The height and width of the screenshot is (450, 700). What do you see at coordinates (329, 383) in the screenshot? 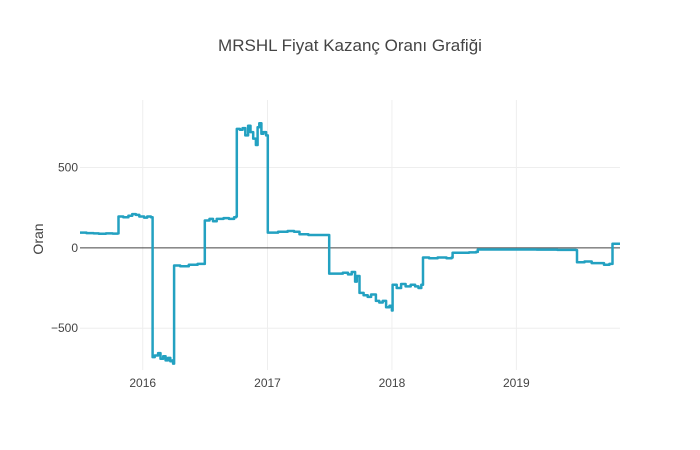
I see `x-tick-layer: 2016 2017 2018 2019` at bounding box center [329, 383].